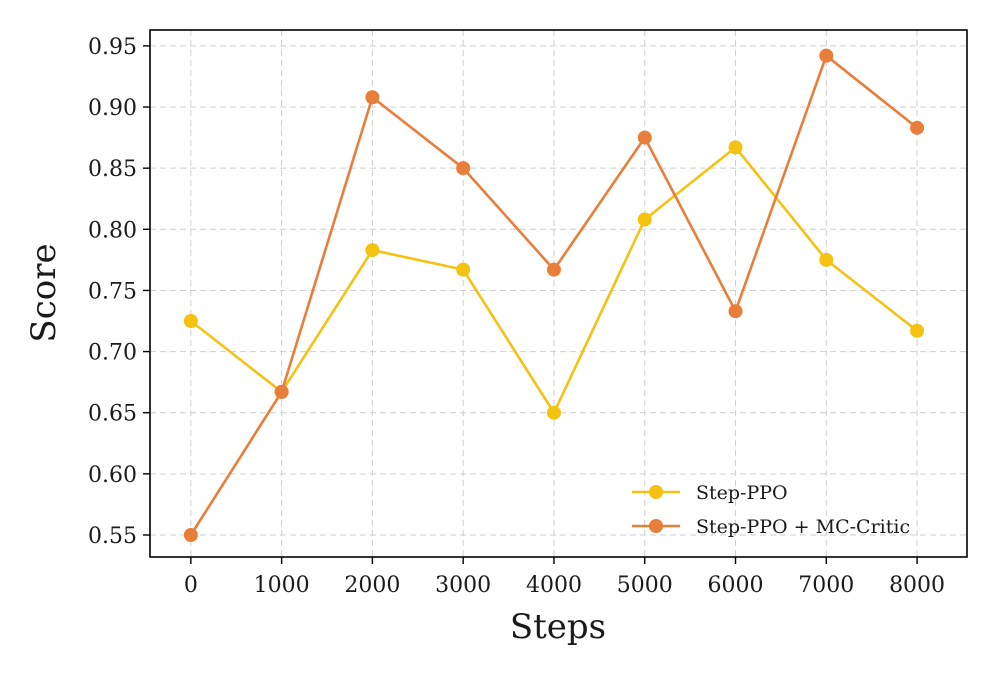 The height and width of the screenshot is (676, 997). I want to click on x-tick-label: 7000, so click(826, 585).